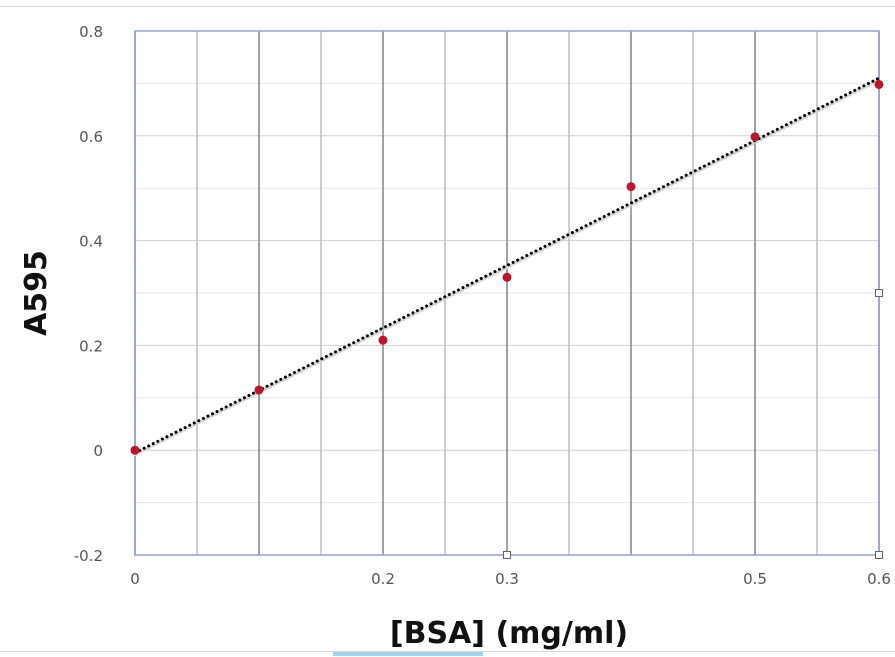  Describe the element at coordinates (91, 137) in the screenshot. I see `y-tick-label: 0.6` at that location.